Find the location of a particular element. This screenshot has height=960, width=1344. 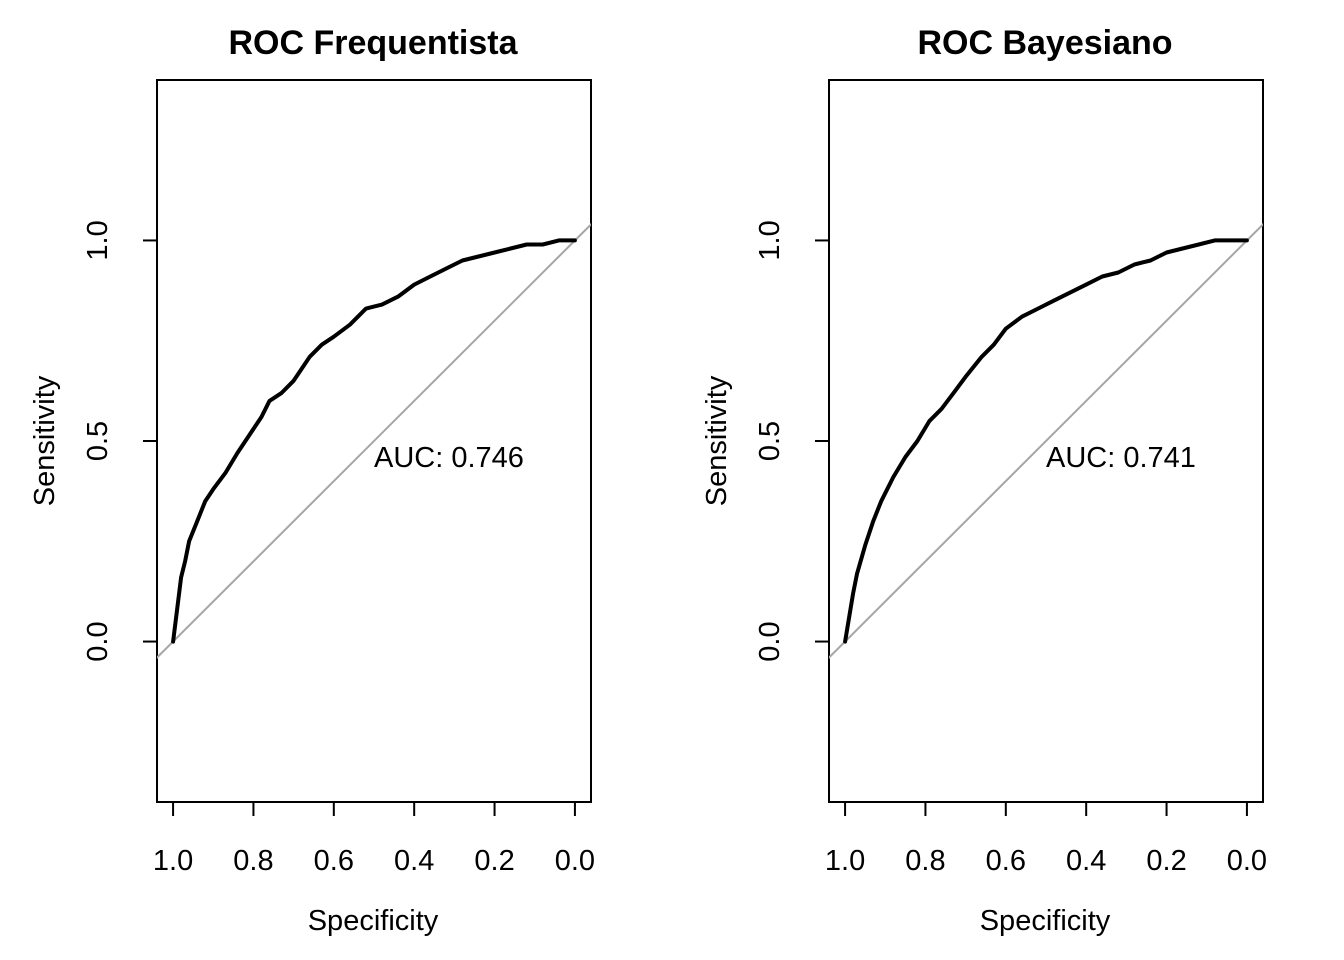

auc-annotation: AUC: 0.746 is located at coordinates (449, 458).